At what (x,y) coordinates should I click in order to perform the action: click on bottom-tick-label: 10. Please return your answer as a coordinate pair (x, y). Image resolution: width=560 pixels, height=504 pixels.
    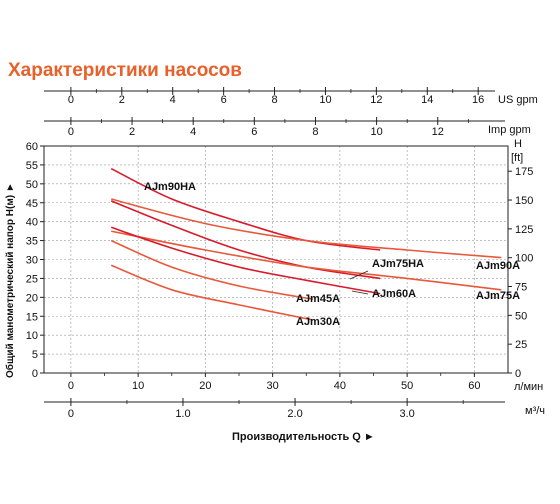
    Looking at the image, I should click on (138, 386).